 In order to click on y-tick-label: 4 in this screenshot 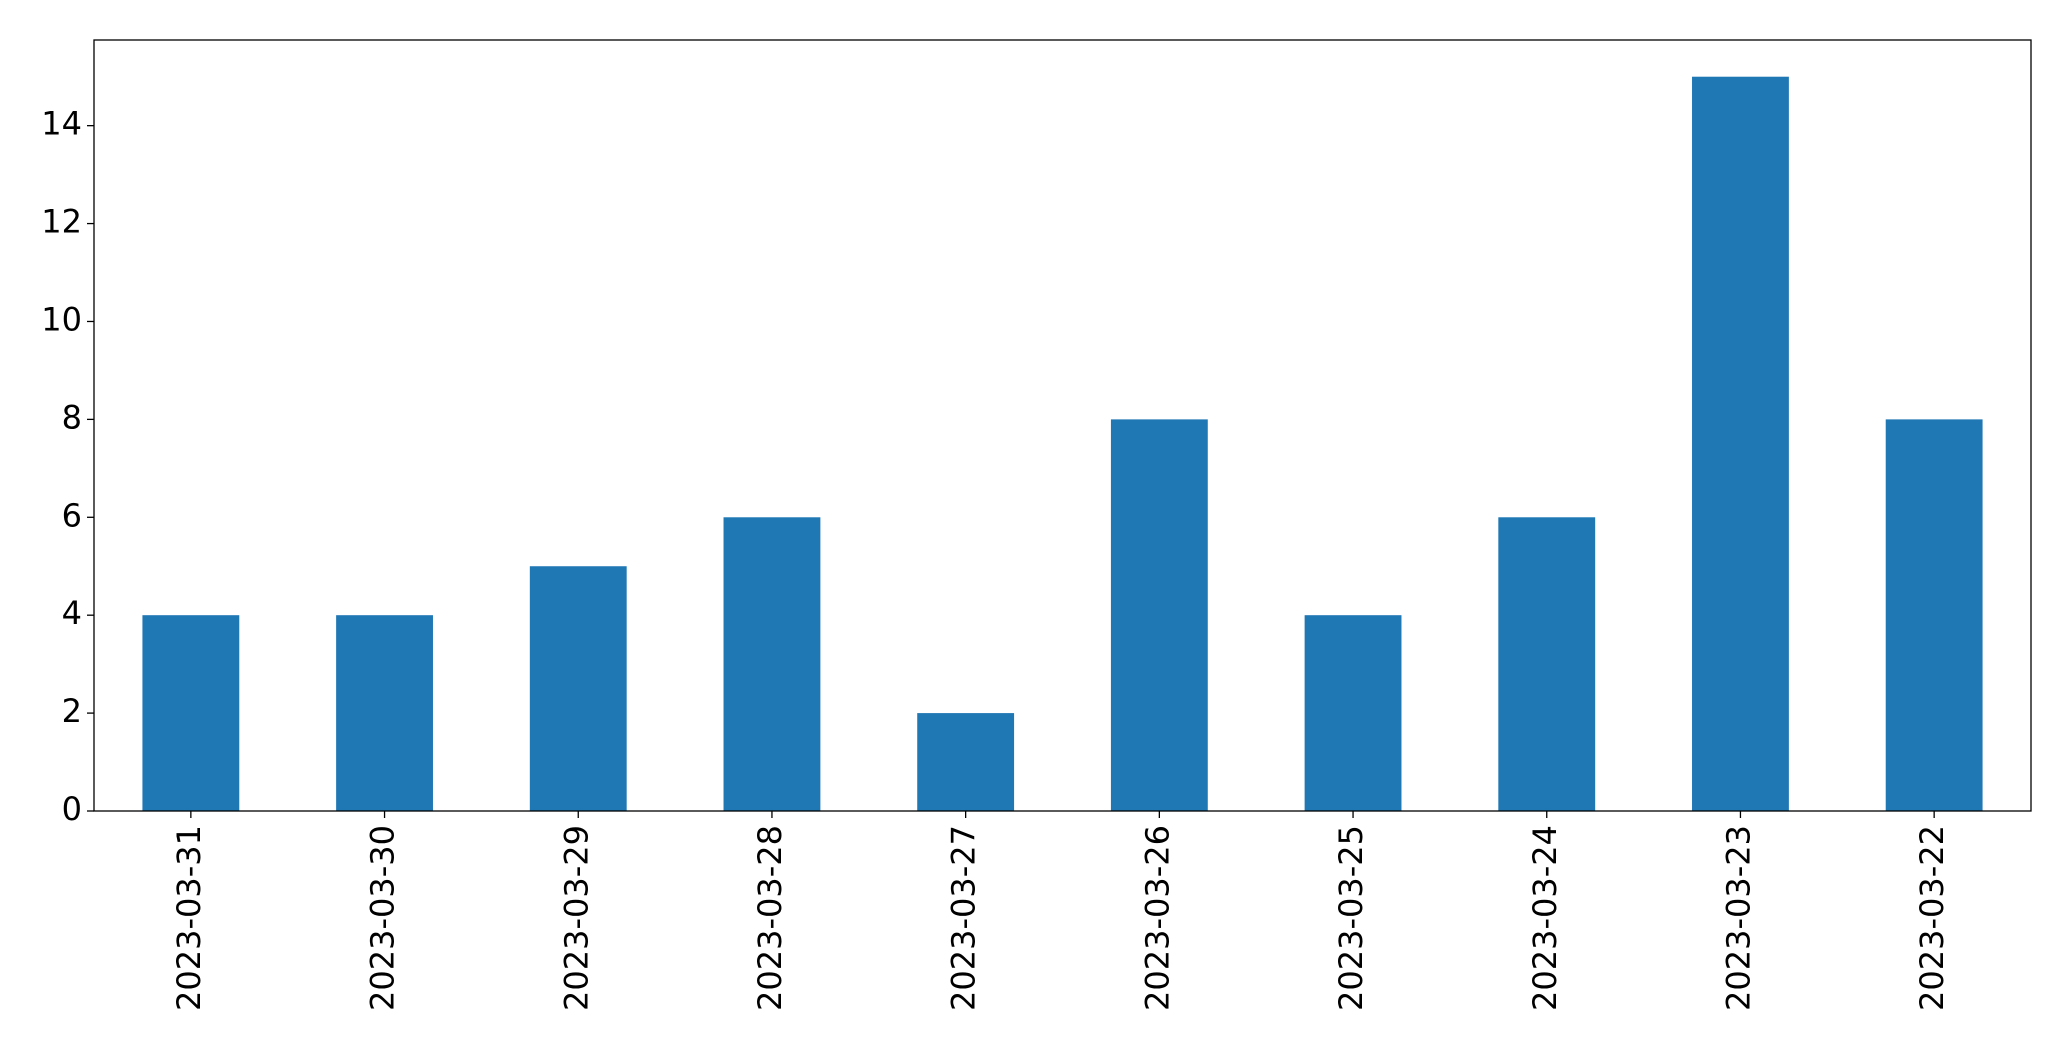, I will do `click(72, 613)`.